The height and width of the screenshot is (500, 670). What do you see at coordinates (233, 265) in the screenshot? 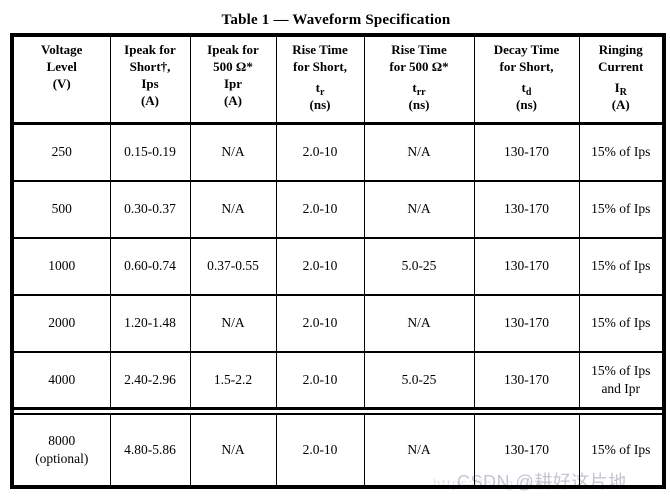
I see `table-cell: 0.37-0.55` at bounding box center [233, 265].